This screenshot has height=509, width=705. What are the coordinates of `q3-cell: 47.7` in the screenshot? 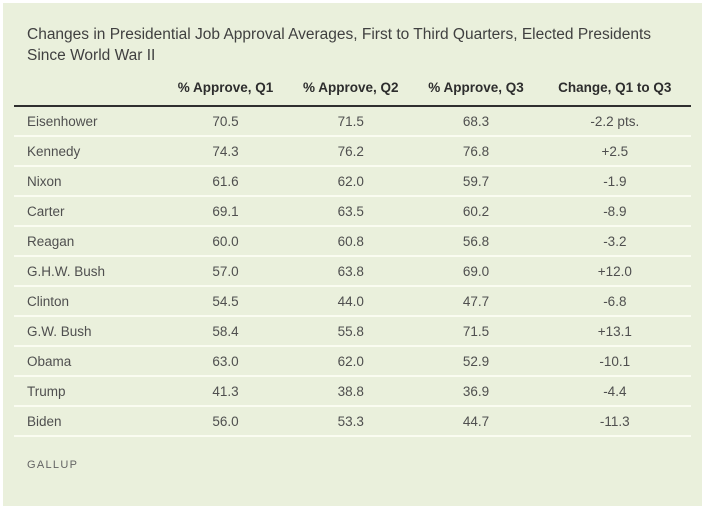 It's located at (476, 301).